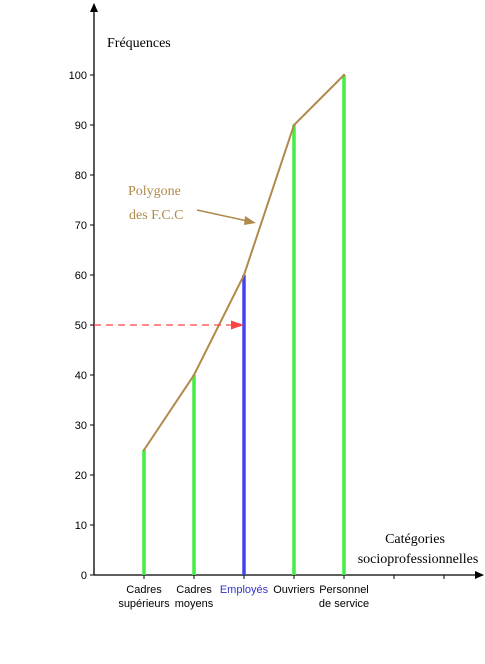 This screenshot has width=485, height=664. I want to click on y-ticks: 0 10 20 30 40 50 60 70 80 90 100, so click(81, 326).